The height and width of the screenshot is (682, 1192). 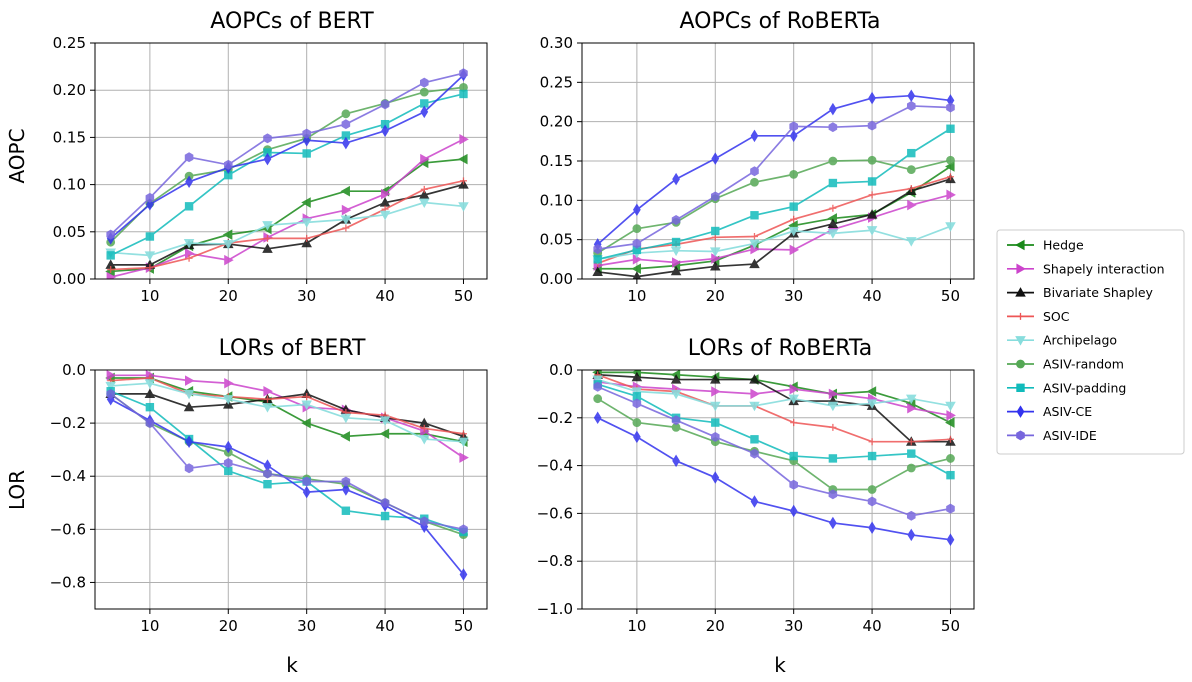 I want to click on x-axis-label: k, so click(x=292, y=665).